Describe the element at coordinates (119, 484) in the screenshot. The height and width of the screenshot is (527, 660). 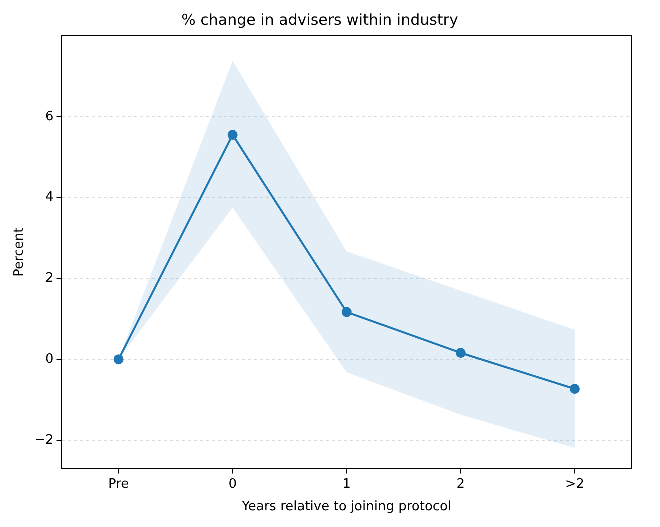
I see `x-tick-label: Pre` at that location.